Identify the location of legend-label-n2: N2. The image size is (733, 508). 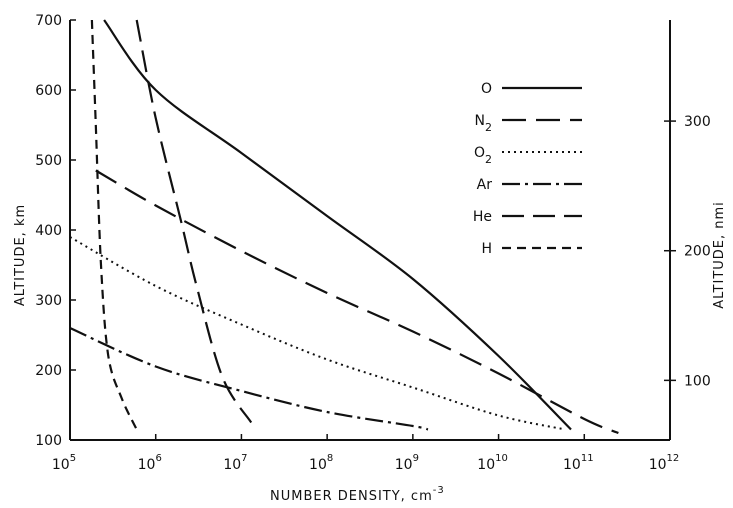
(483, 123).